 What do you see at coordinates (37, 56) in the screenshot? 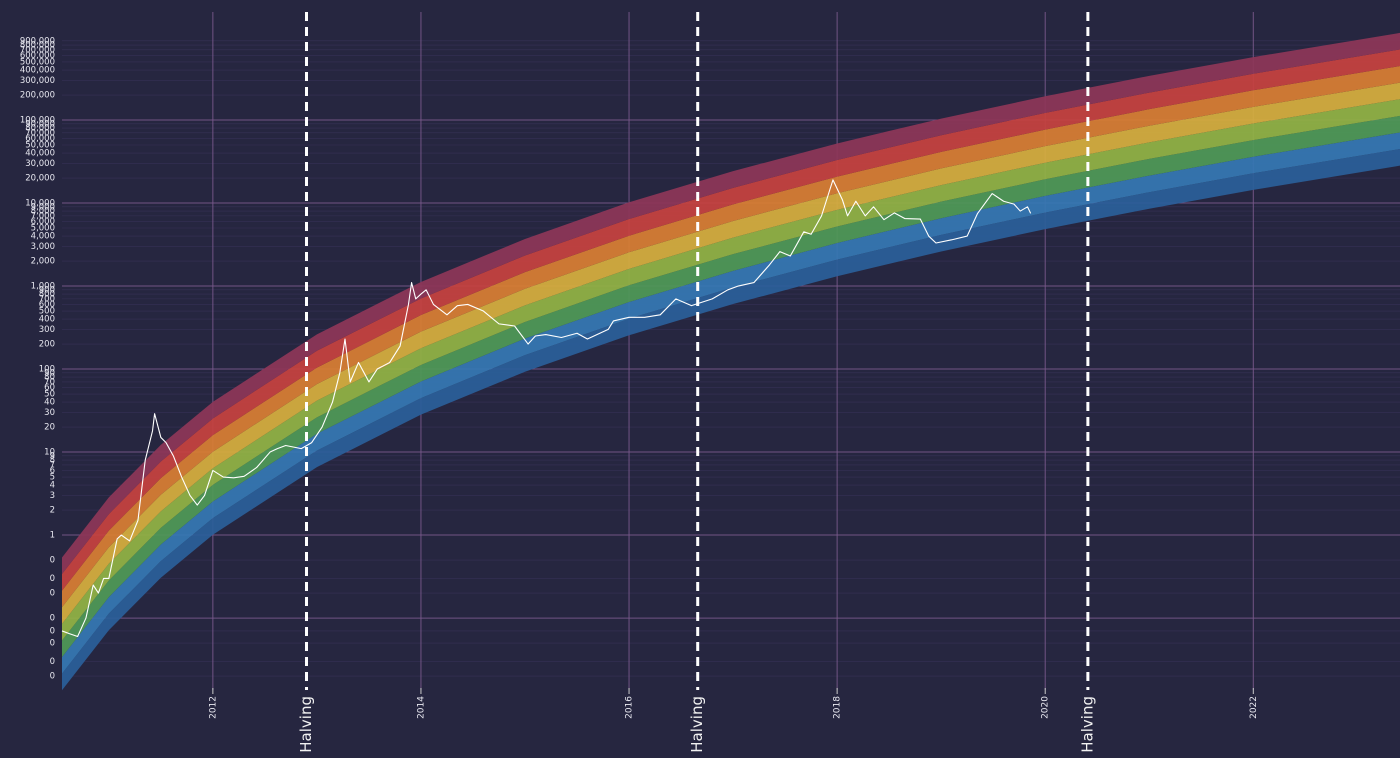
I see `y-tick-label: 600,000` at bounding box center [37, 56].